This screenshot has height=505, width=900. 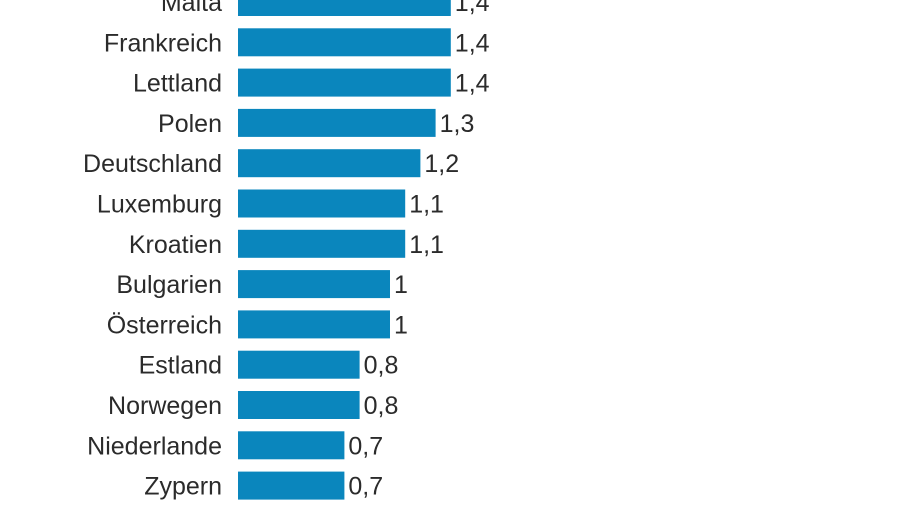 What do you see at coordinates (457, 124) in the screenshot?
I see `value-label: 1,3` at bounding box center [457, 124].